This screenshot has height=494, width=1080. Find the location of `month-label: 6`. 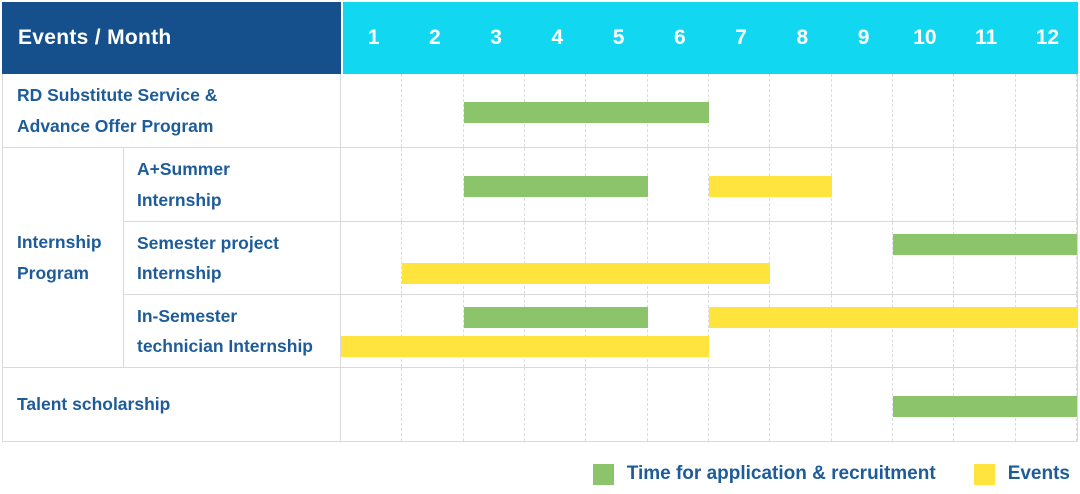

month-label: 6 is located at coordinates (680, 37).